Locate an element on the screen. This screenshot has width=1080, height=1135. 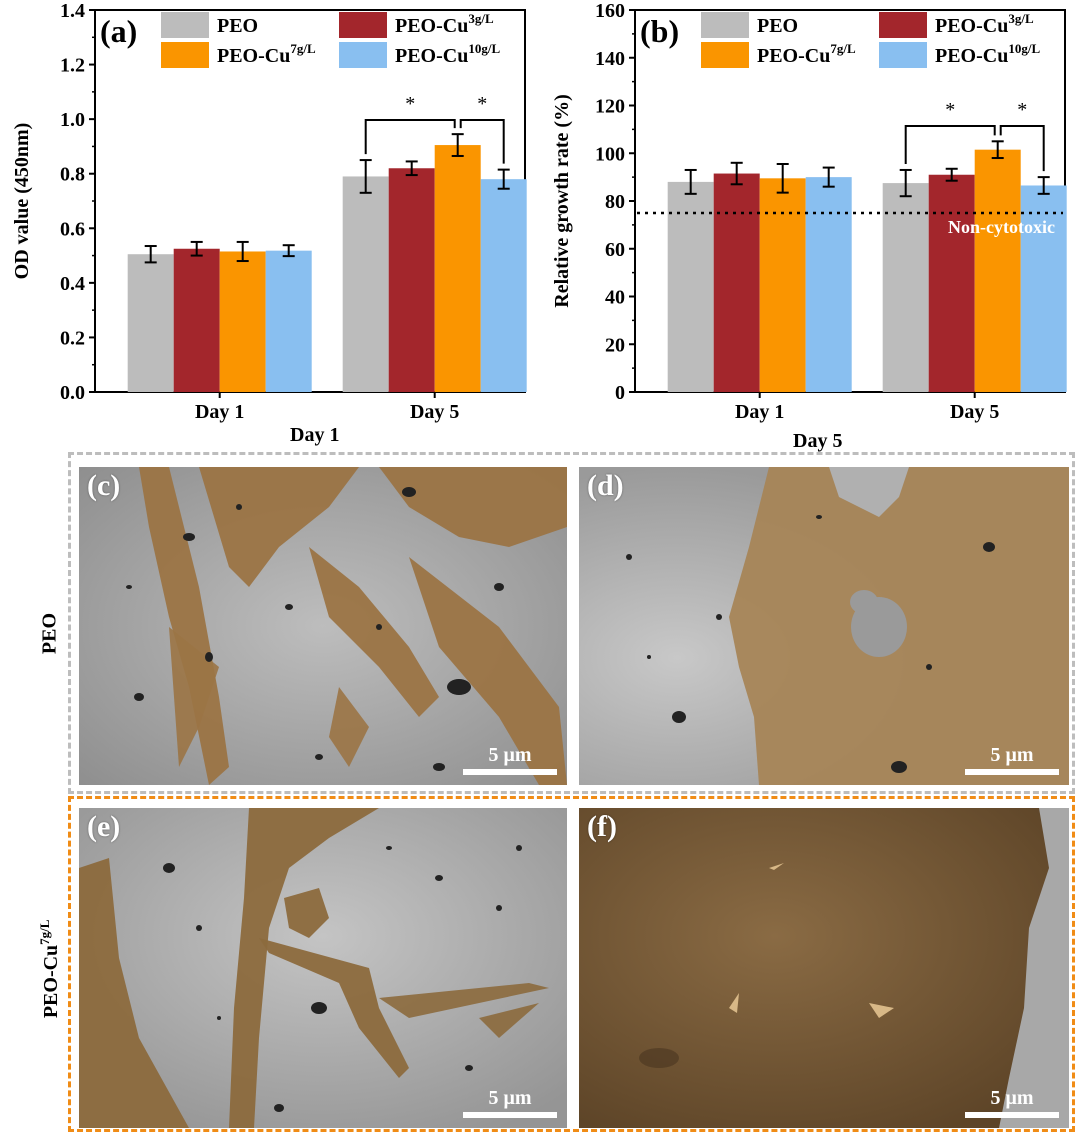
scale-label-c: 5 μm is located at coordinates (510, 755).